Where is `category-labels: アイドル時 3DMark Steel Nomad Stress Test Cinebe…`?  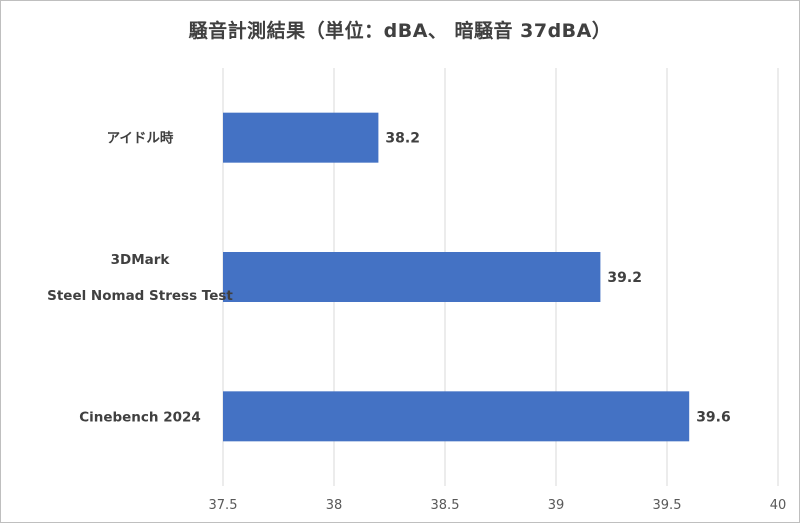 category-labels: アイドル時 3DMark Steel Nomad Stress Test Cinebe… is located at coordinates (140, 278).